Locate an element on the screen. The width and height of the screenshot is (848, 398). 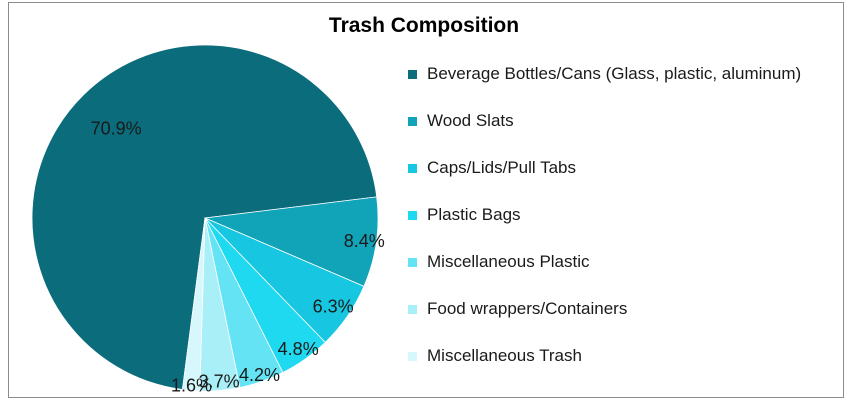
data-label: 4.8% is located at coordinates (298, 349).